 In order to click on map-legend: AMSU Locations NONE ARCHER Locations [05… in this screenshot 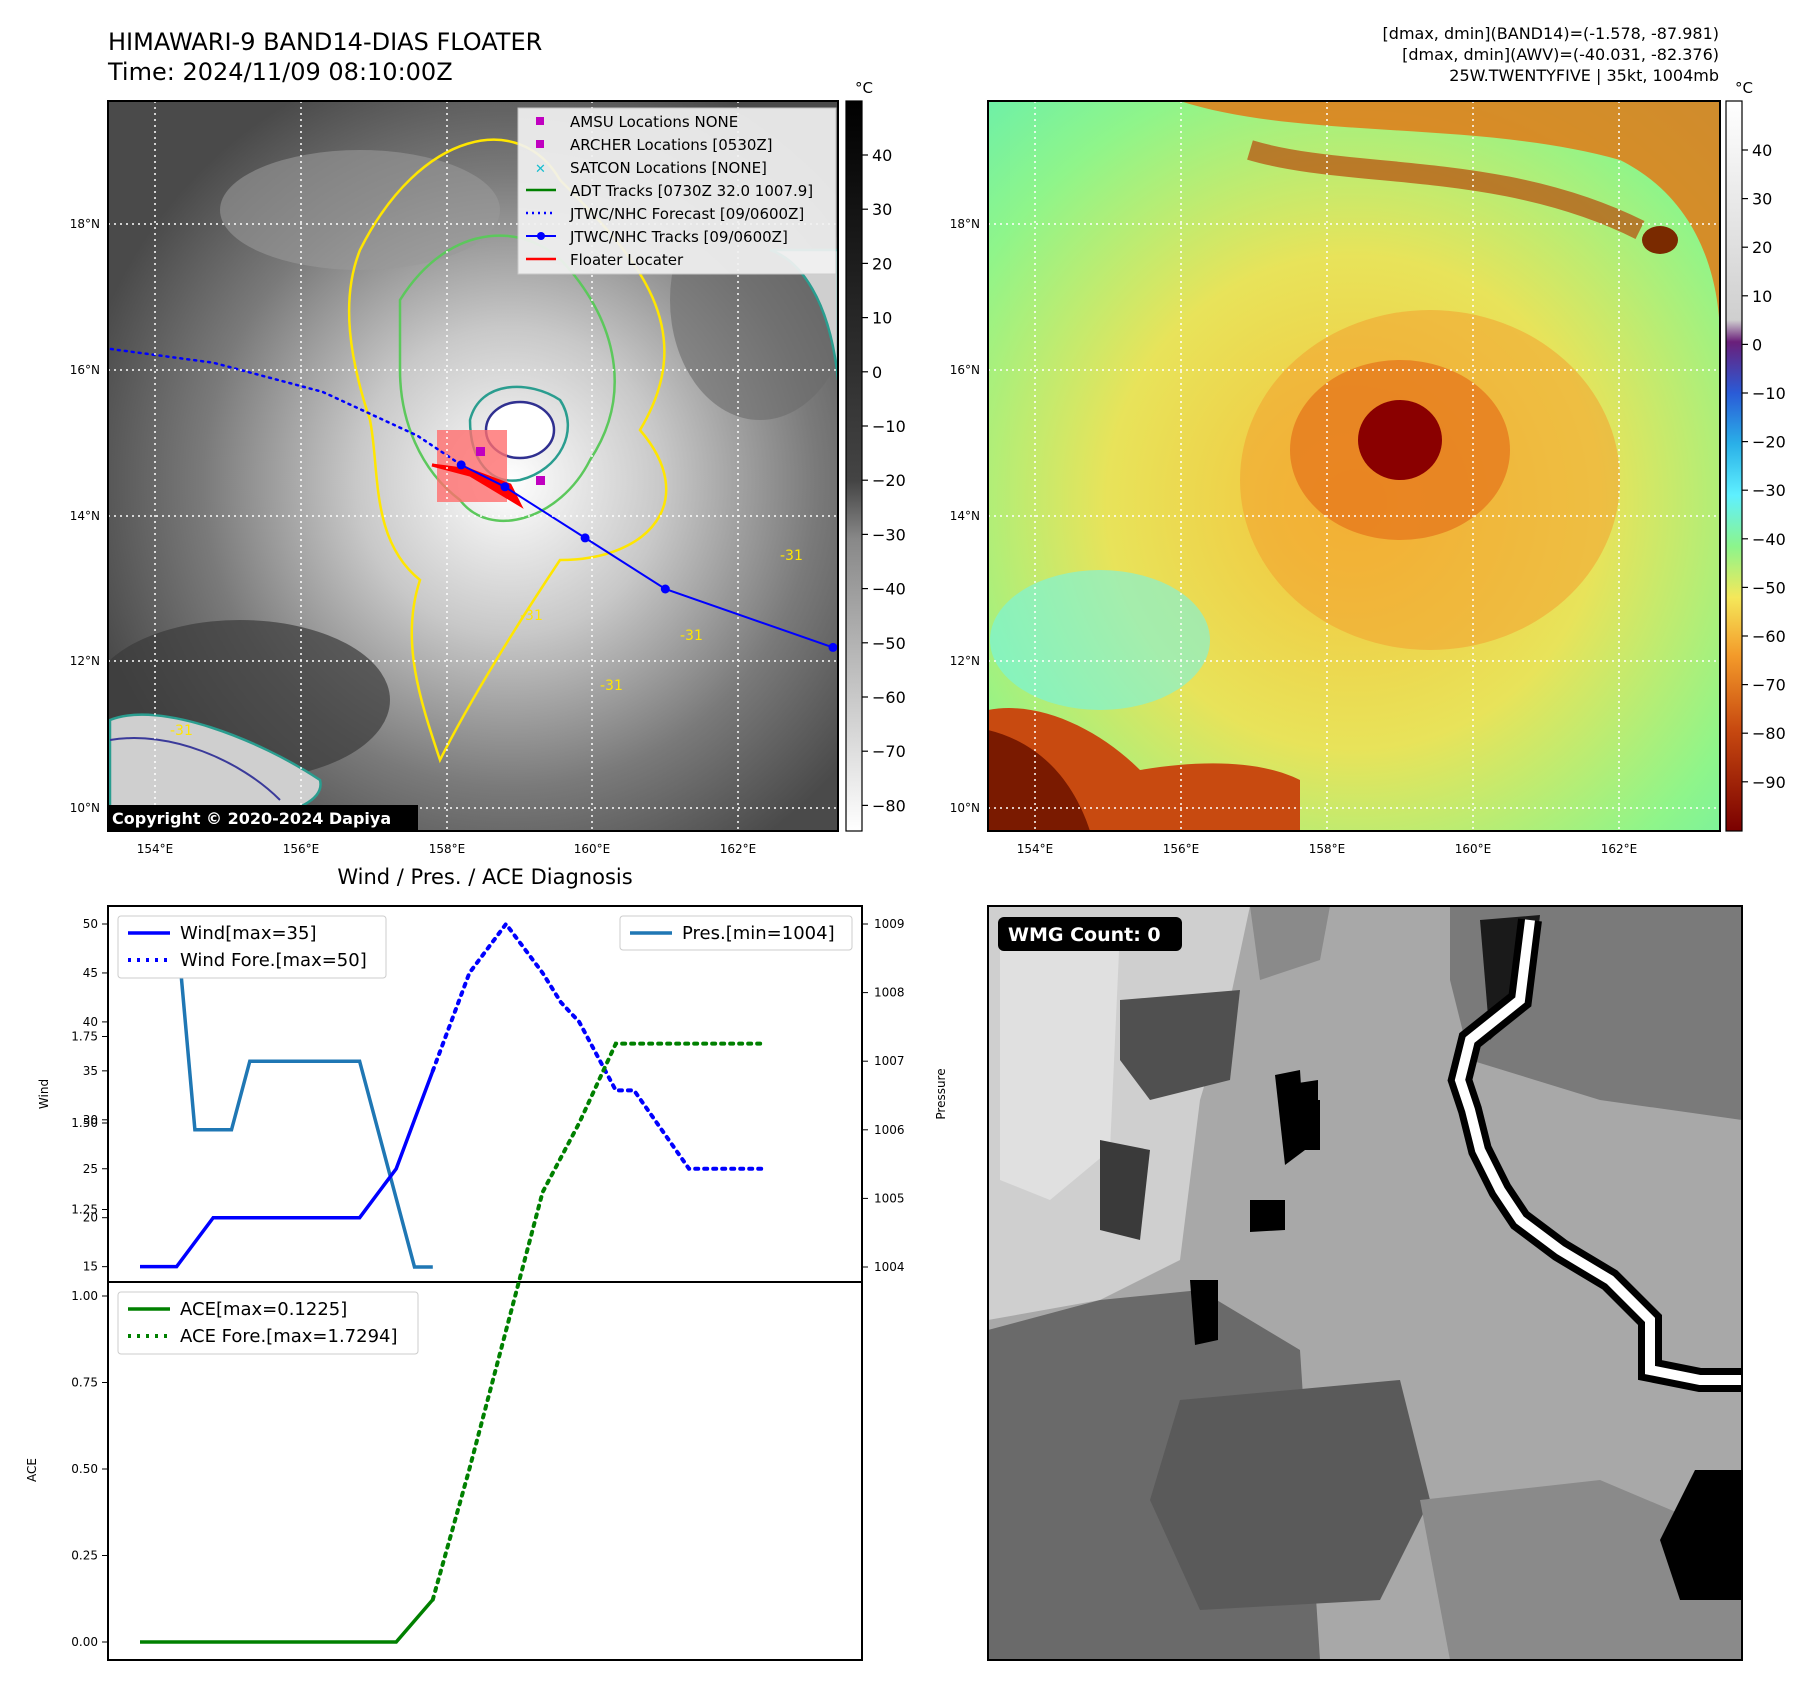, I will do `click(677, 191)`.